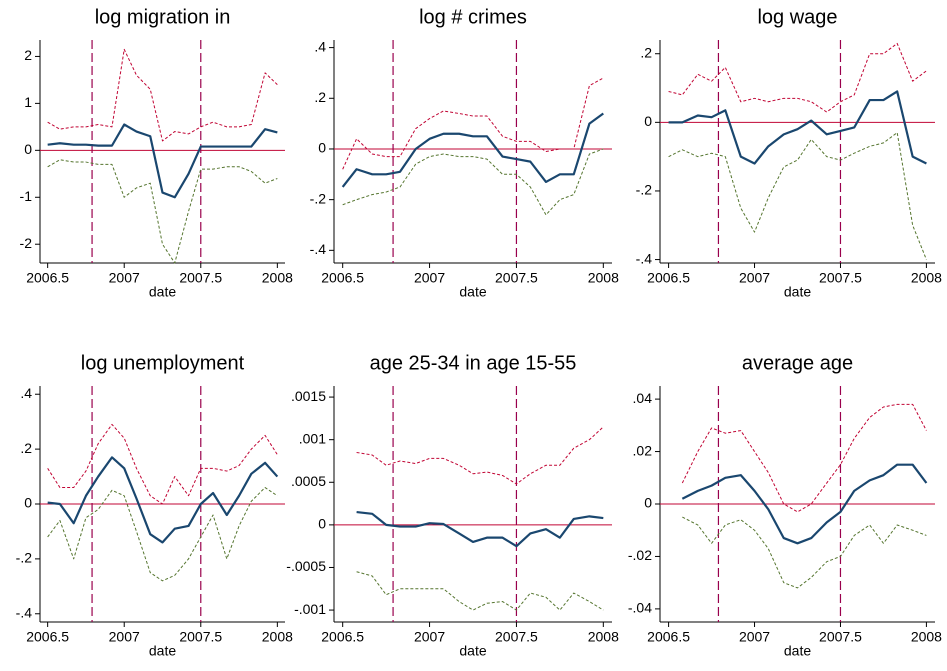  Describe the element at coordinates (163, 17) in the screenshot. I see `panel-title: log migration in` at that location.